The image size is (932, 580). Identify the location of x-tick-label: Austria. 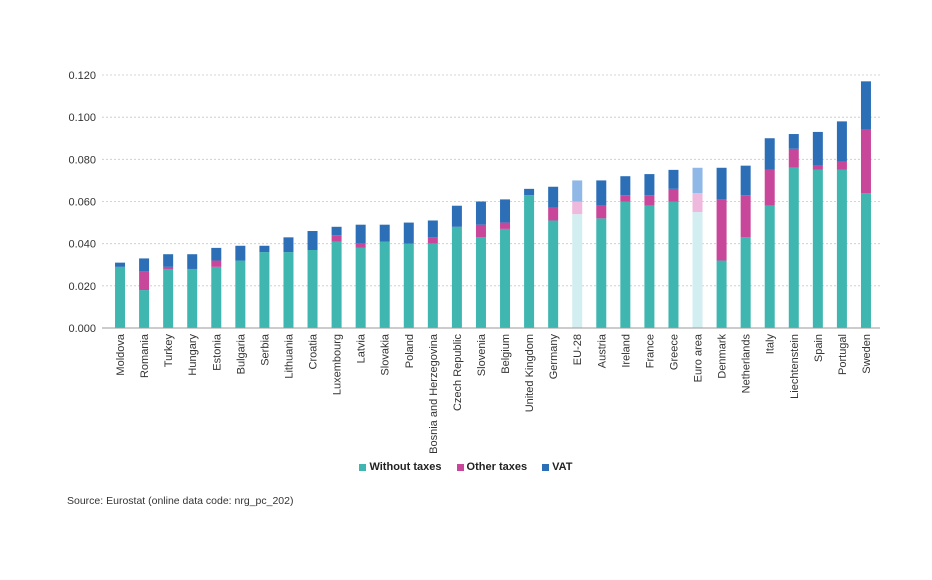
(602, 350).